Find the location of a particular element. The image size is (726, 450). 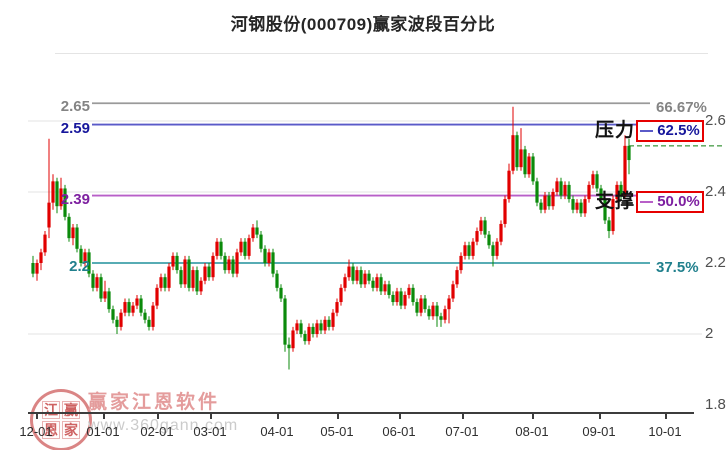

x-axis-label: 06-01 is located at coordinates (399, 431).